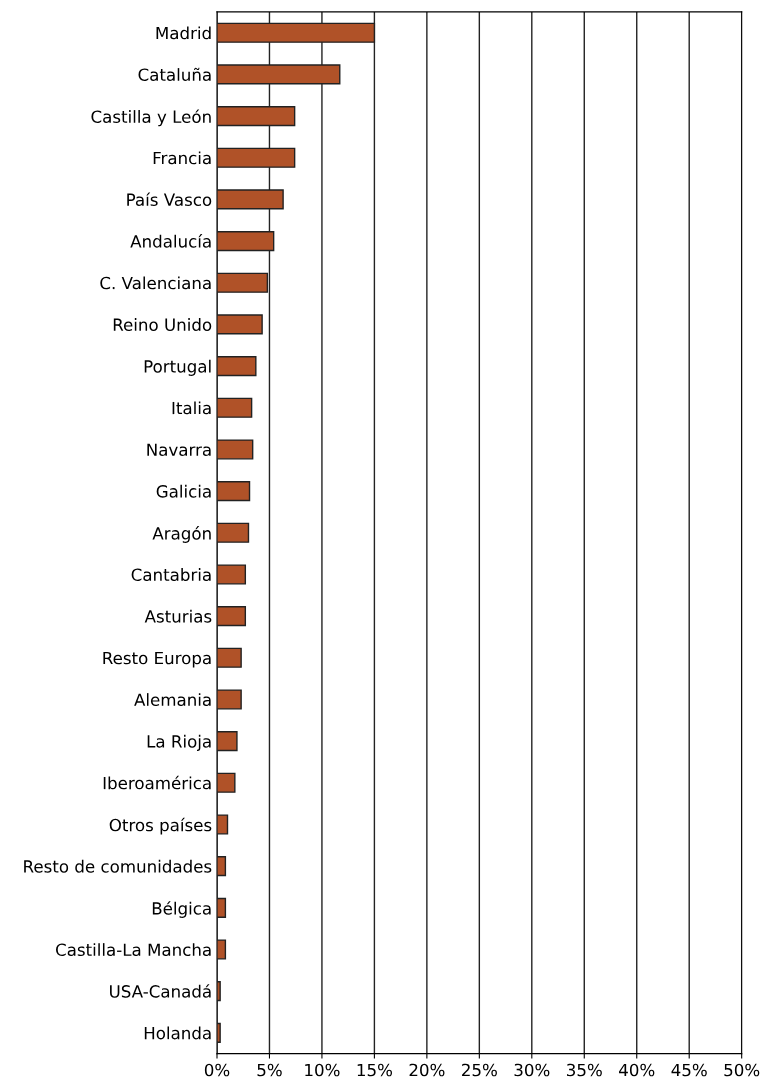 This screenshot has width=775, height=1084. I want to click on y-tick-label: Portugal, so click(177, 367).